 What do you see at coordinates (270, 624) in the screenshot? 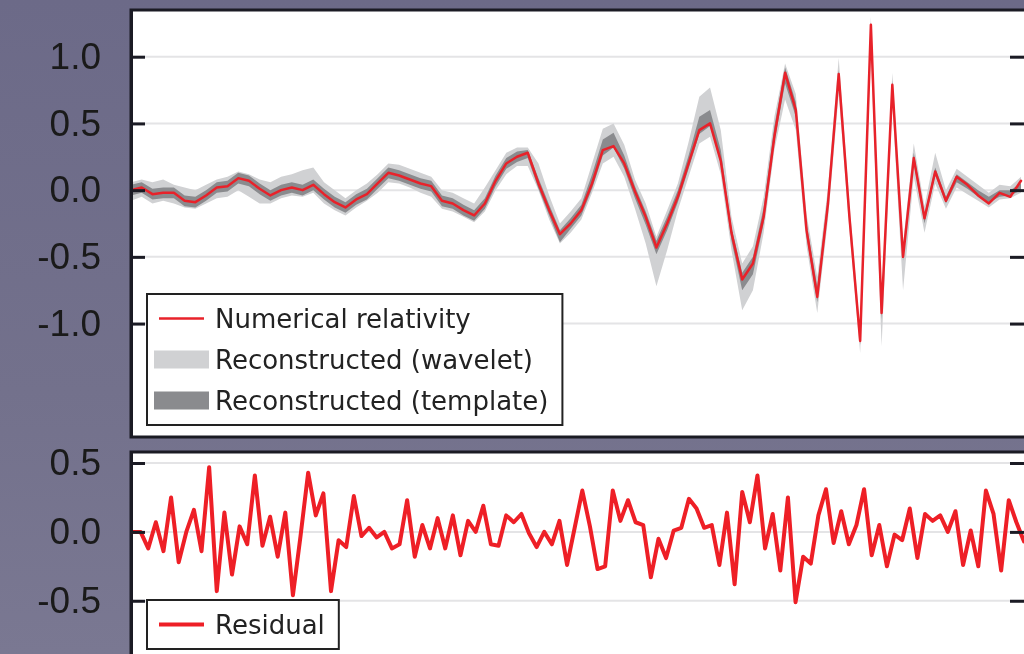
I see `legend-label: Residual` at bounding box center [270, 624].